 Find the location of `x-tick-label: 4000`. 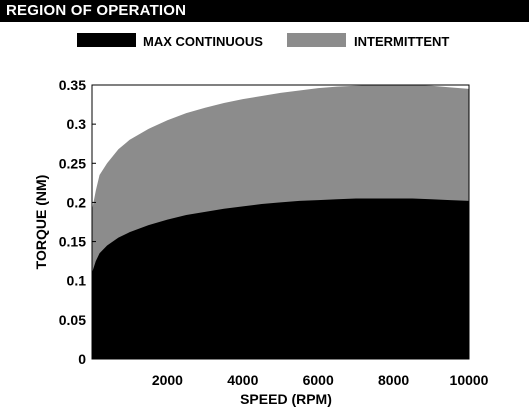

x-tick-label: 4000 is located at coordinates (242, 380).